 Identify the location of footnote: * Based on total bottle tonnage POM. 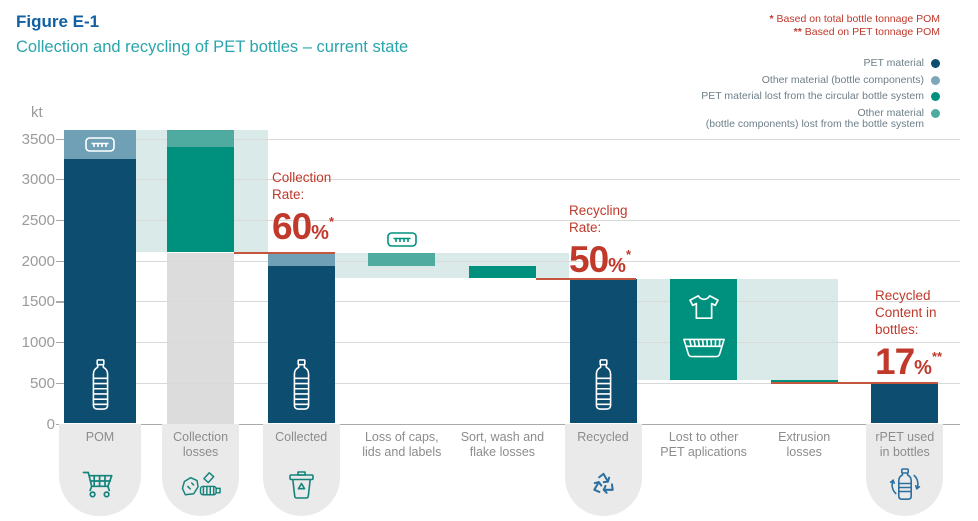
(854, 19).